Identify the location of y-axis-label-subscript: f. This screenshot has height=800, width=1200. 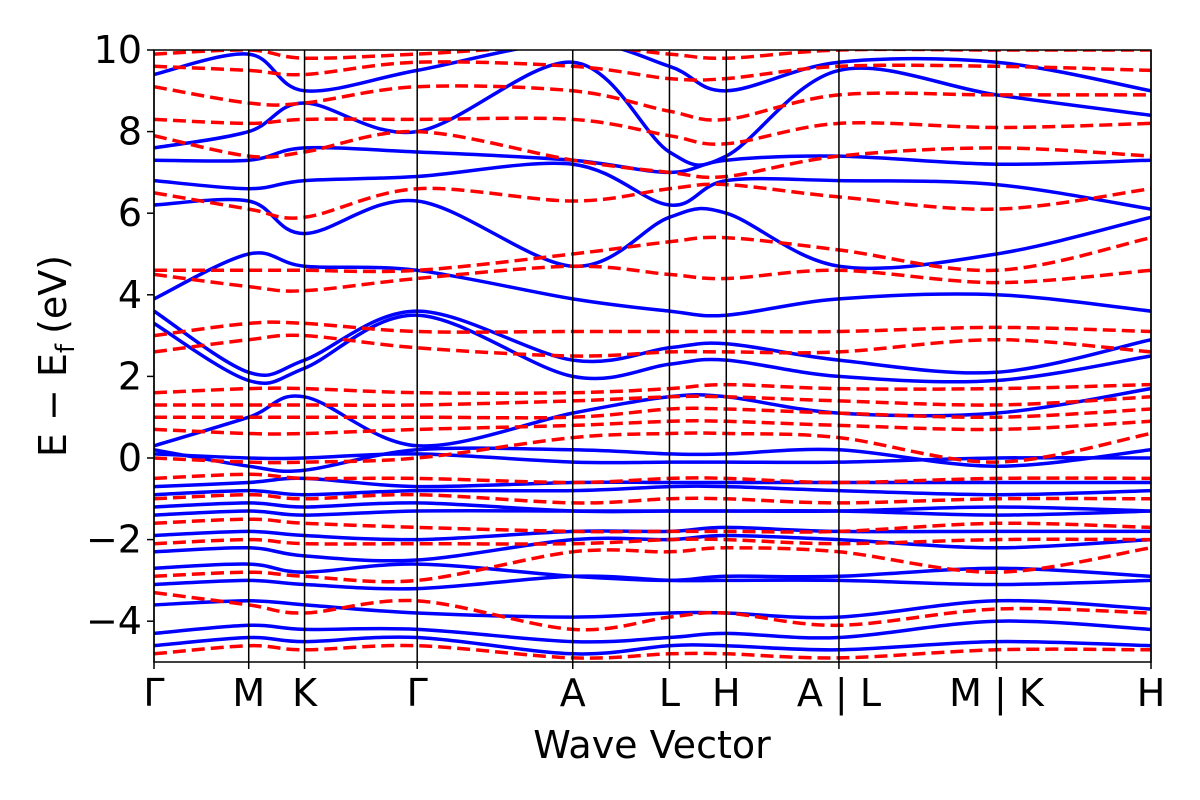
(66, 348).